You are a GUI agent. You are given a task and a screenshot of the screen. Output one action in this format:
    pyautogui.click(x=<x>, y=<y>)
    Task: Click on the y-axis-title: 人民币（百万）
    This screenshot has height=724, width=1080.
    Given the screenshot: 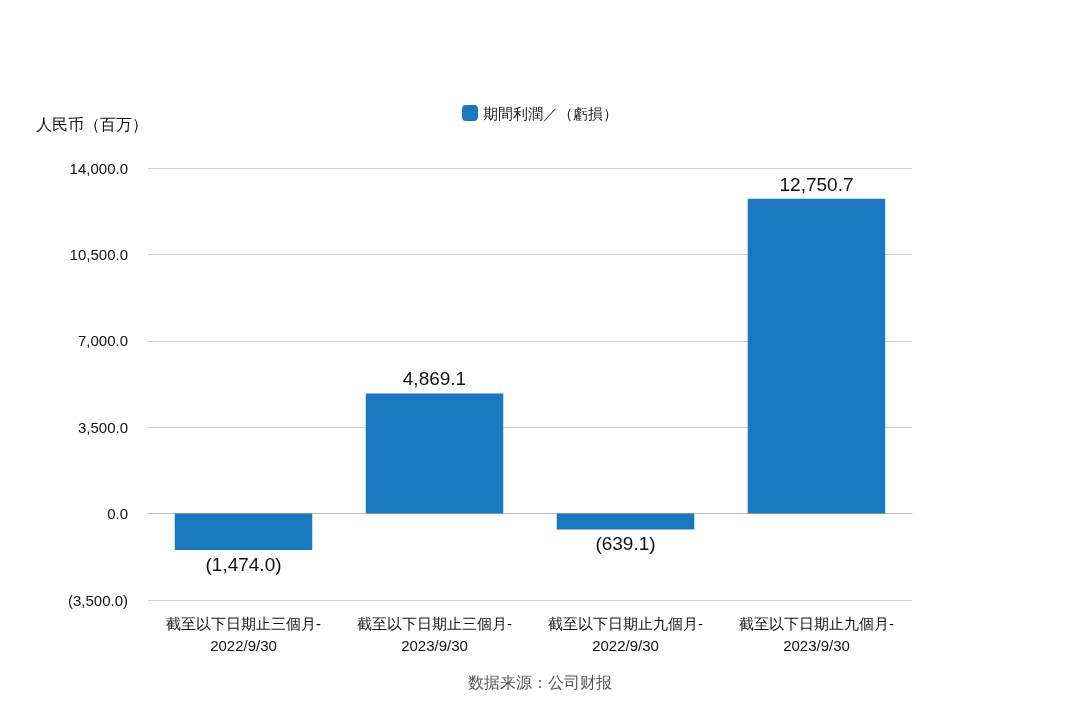 What is the action you would take?
    pyautogui.click(x=92, y=124)
    